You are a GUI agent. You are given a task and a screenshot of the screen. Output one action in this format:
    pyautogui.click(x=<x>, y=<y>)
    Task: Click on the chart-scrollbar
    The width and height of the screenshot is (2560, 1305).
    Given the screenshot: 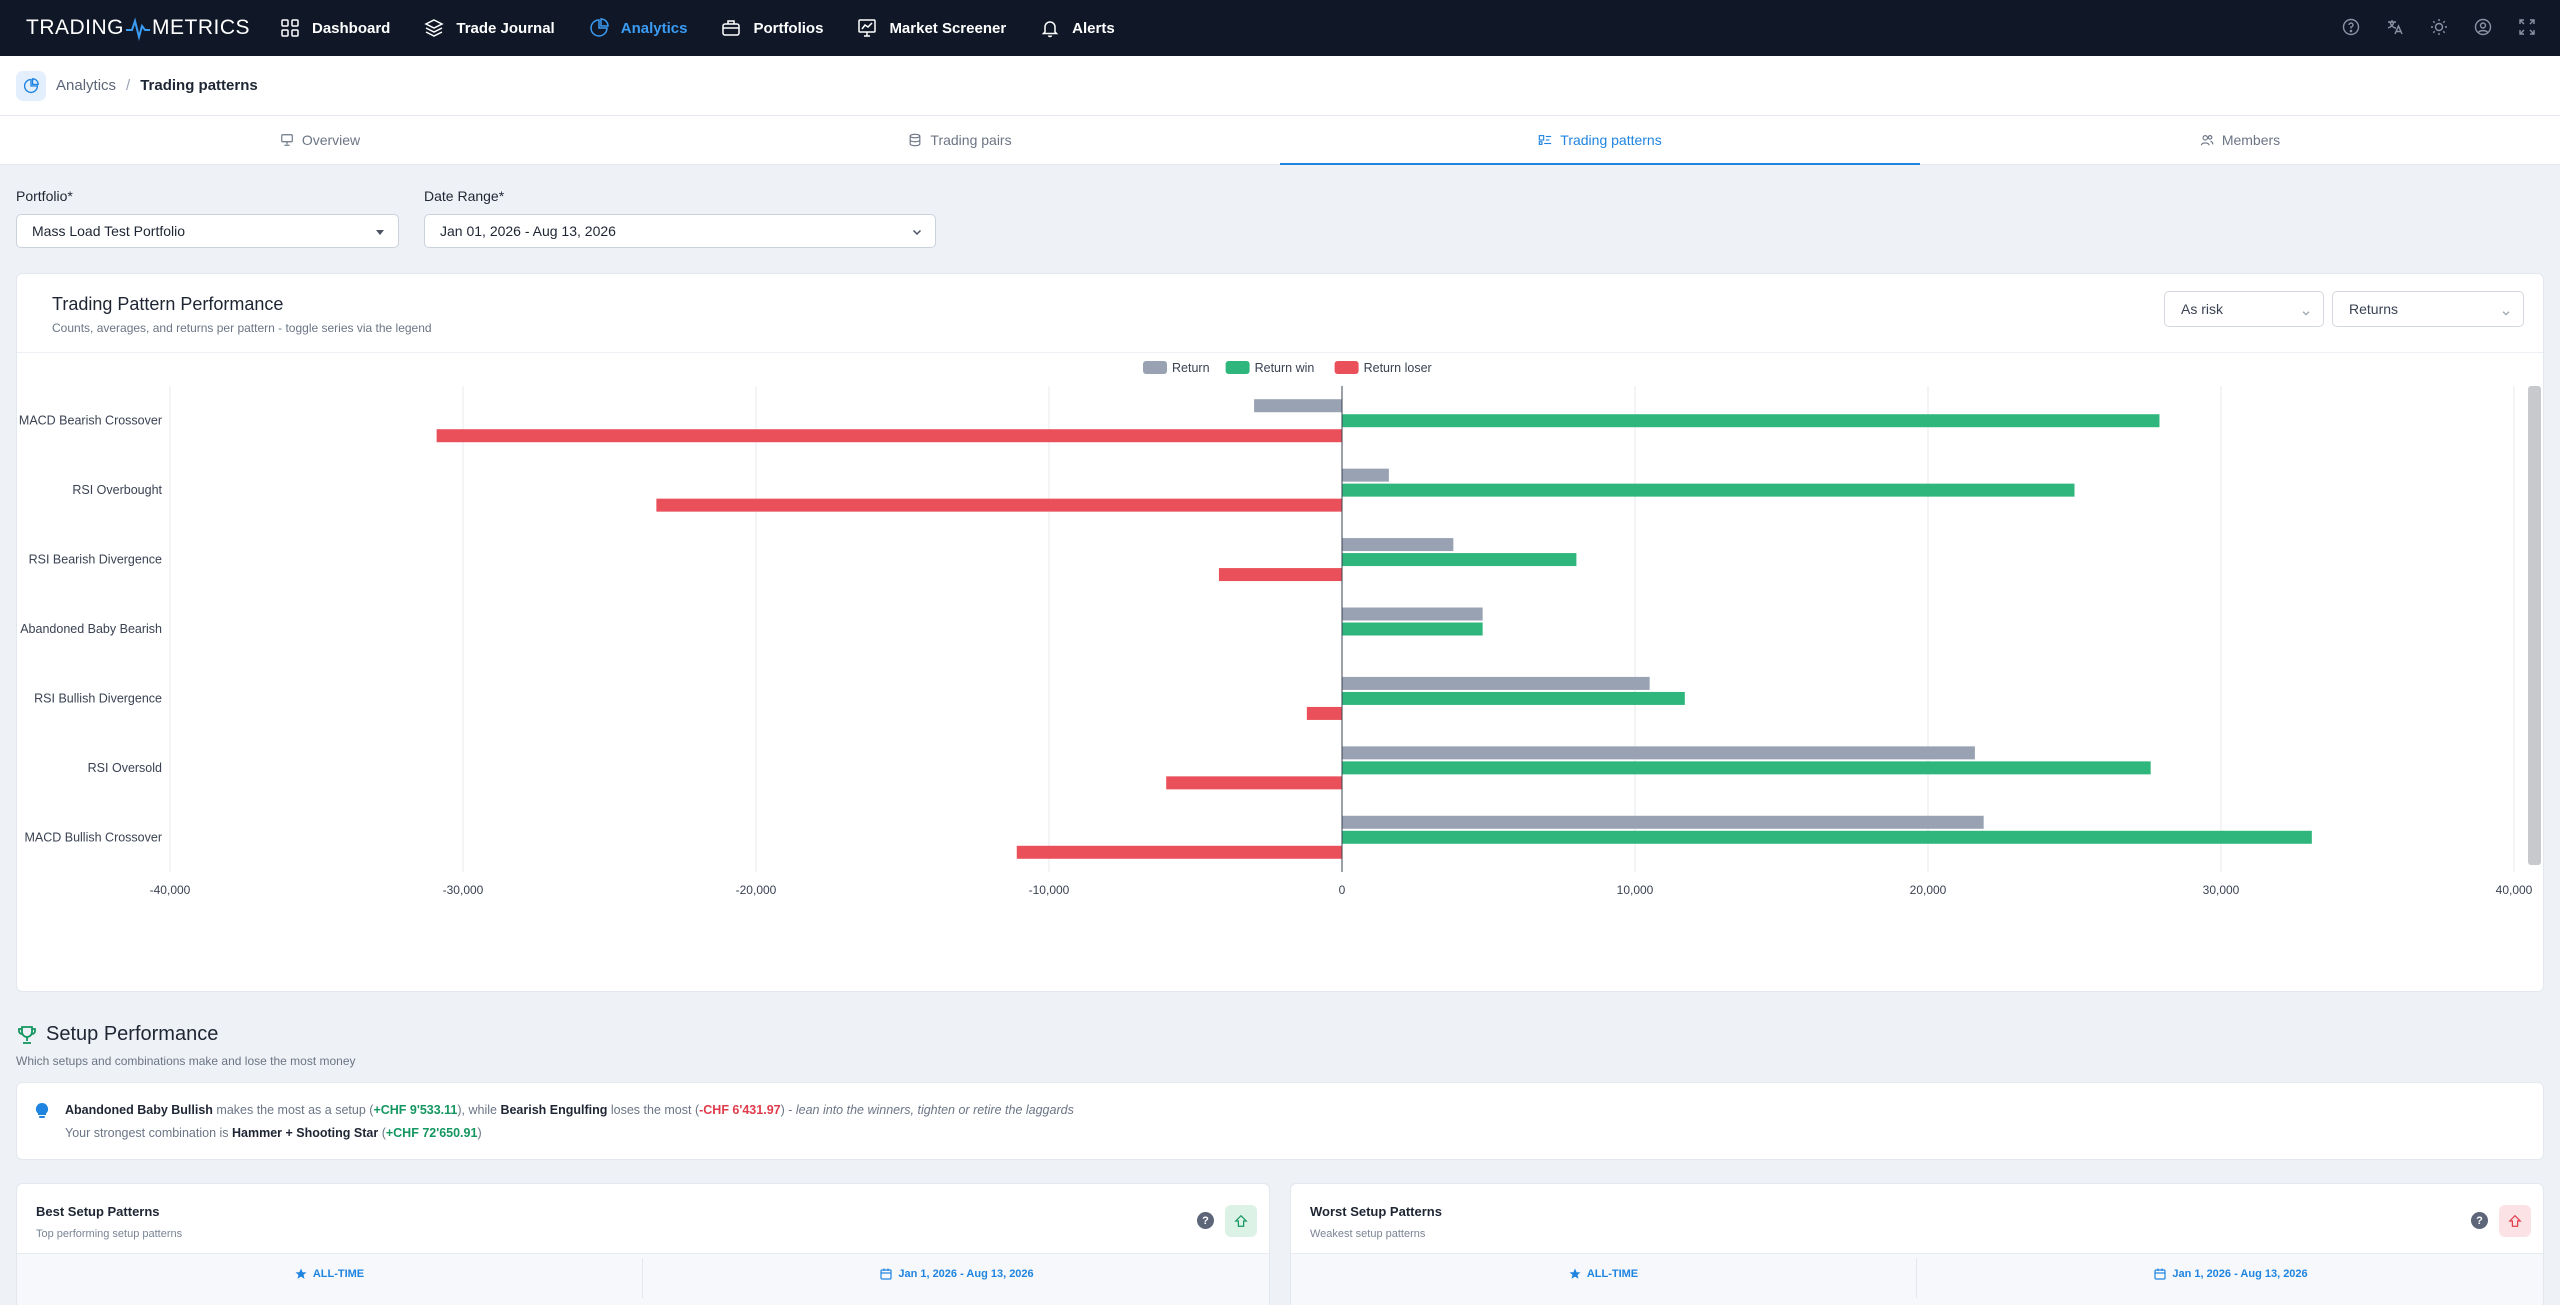 What is the action you would take?
    pyautogui.click(x=2534, y=625)
    